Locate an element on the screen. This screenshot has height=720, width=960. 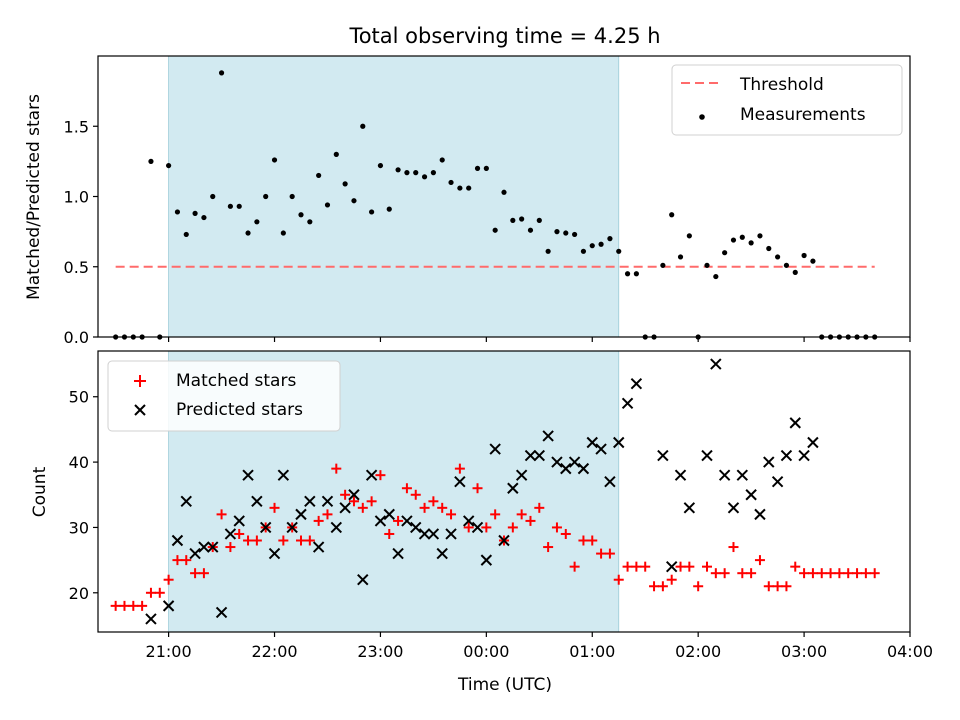
bottom-x-ticks: 21:00 22:00 23:00 00:00 01:00 02:00 03:00 04:00 is located at coordinates (539, 646).